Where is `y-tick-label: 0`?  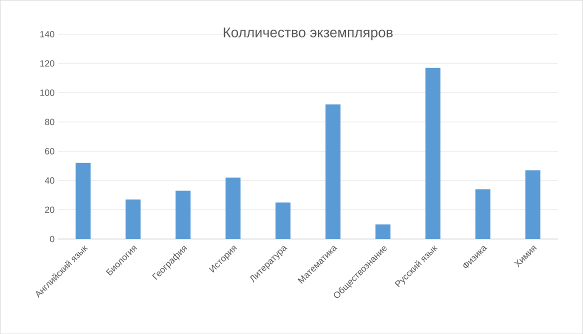
y-tick-label: 0 is located at coordinates (52, 239).